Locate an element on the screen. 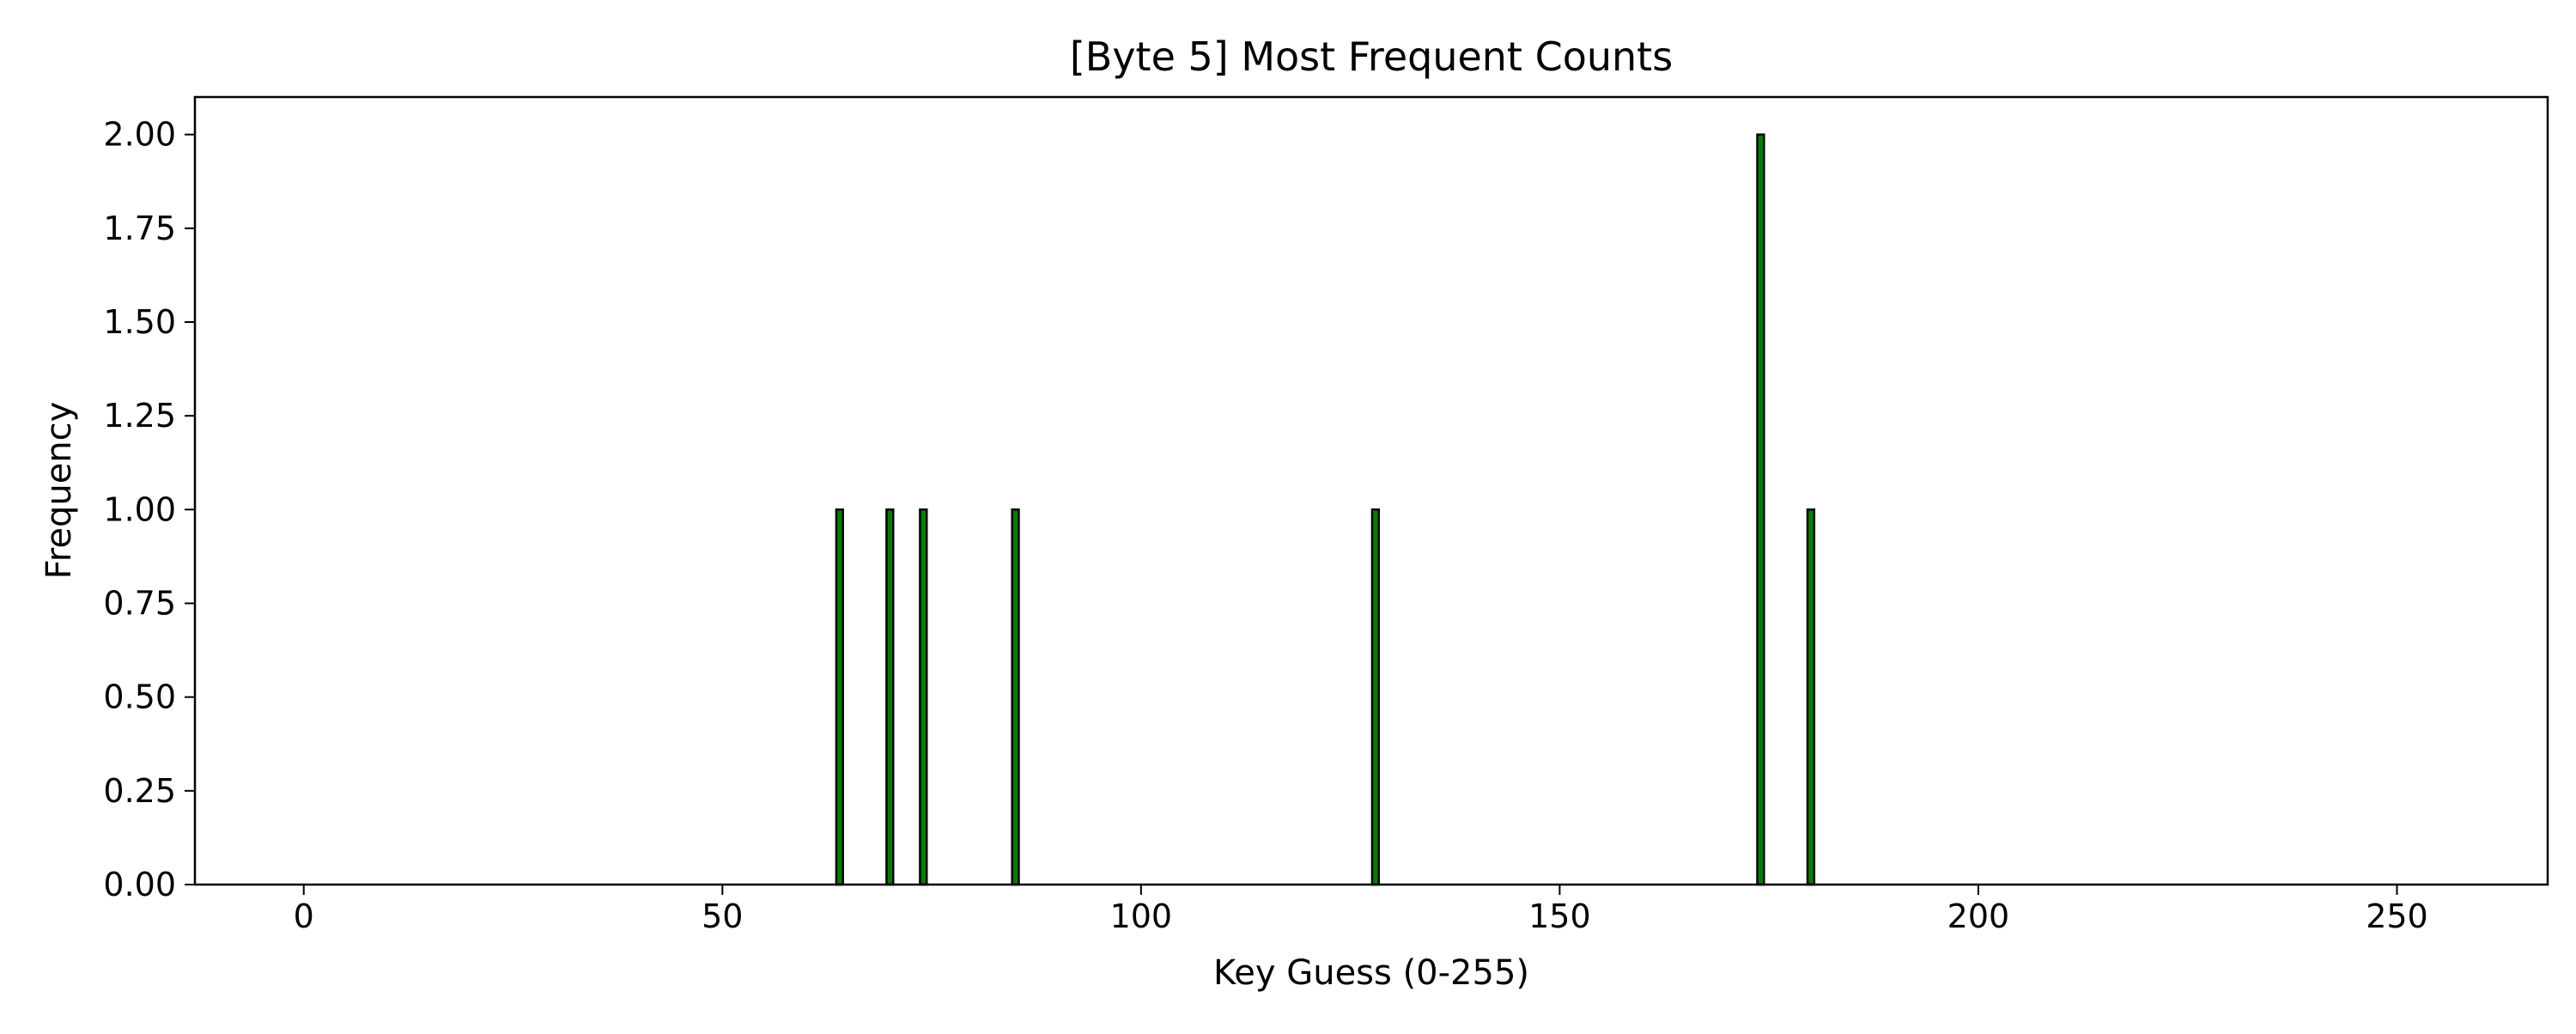  x-tick-label: 100 is located at coordinates (1141, 916).